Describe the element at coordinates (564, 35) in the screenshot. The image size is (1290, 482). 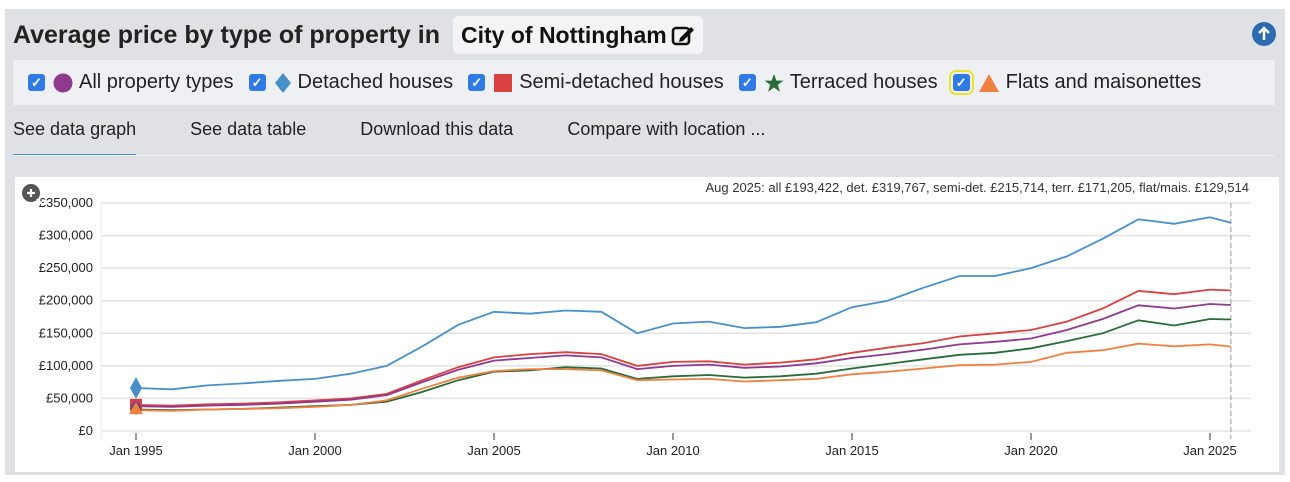
I see `location-name: City of Nottingham` at that location.